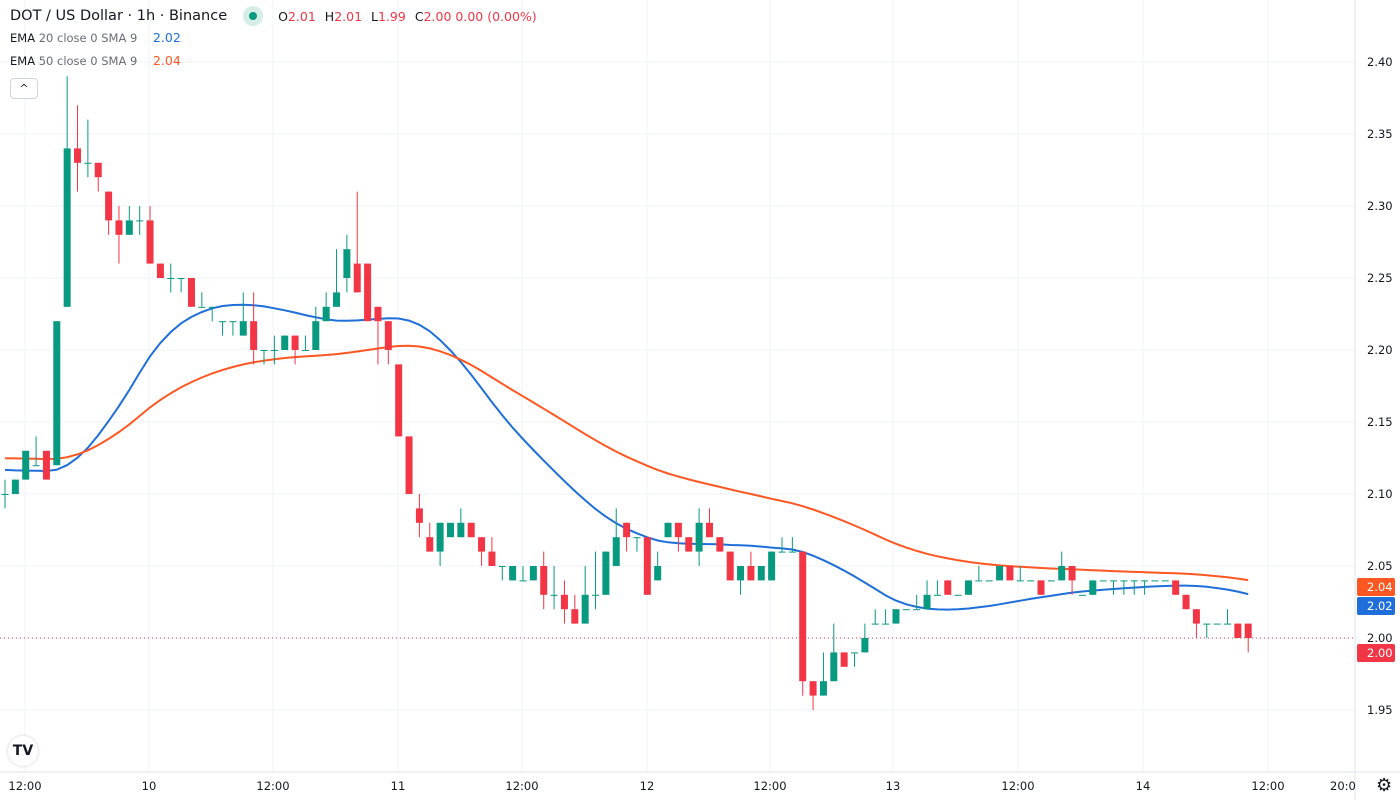 Image resolution: width=1400 pixels, height=800 pixels. Describe the element at coordinates (119, 16) in the screenshot. I see `symbol-title: DOT / US Dollar · 1h · Binance` at that location.